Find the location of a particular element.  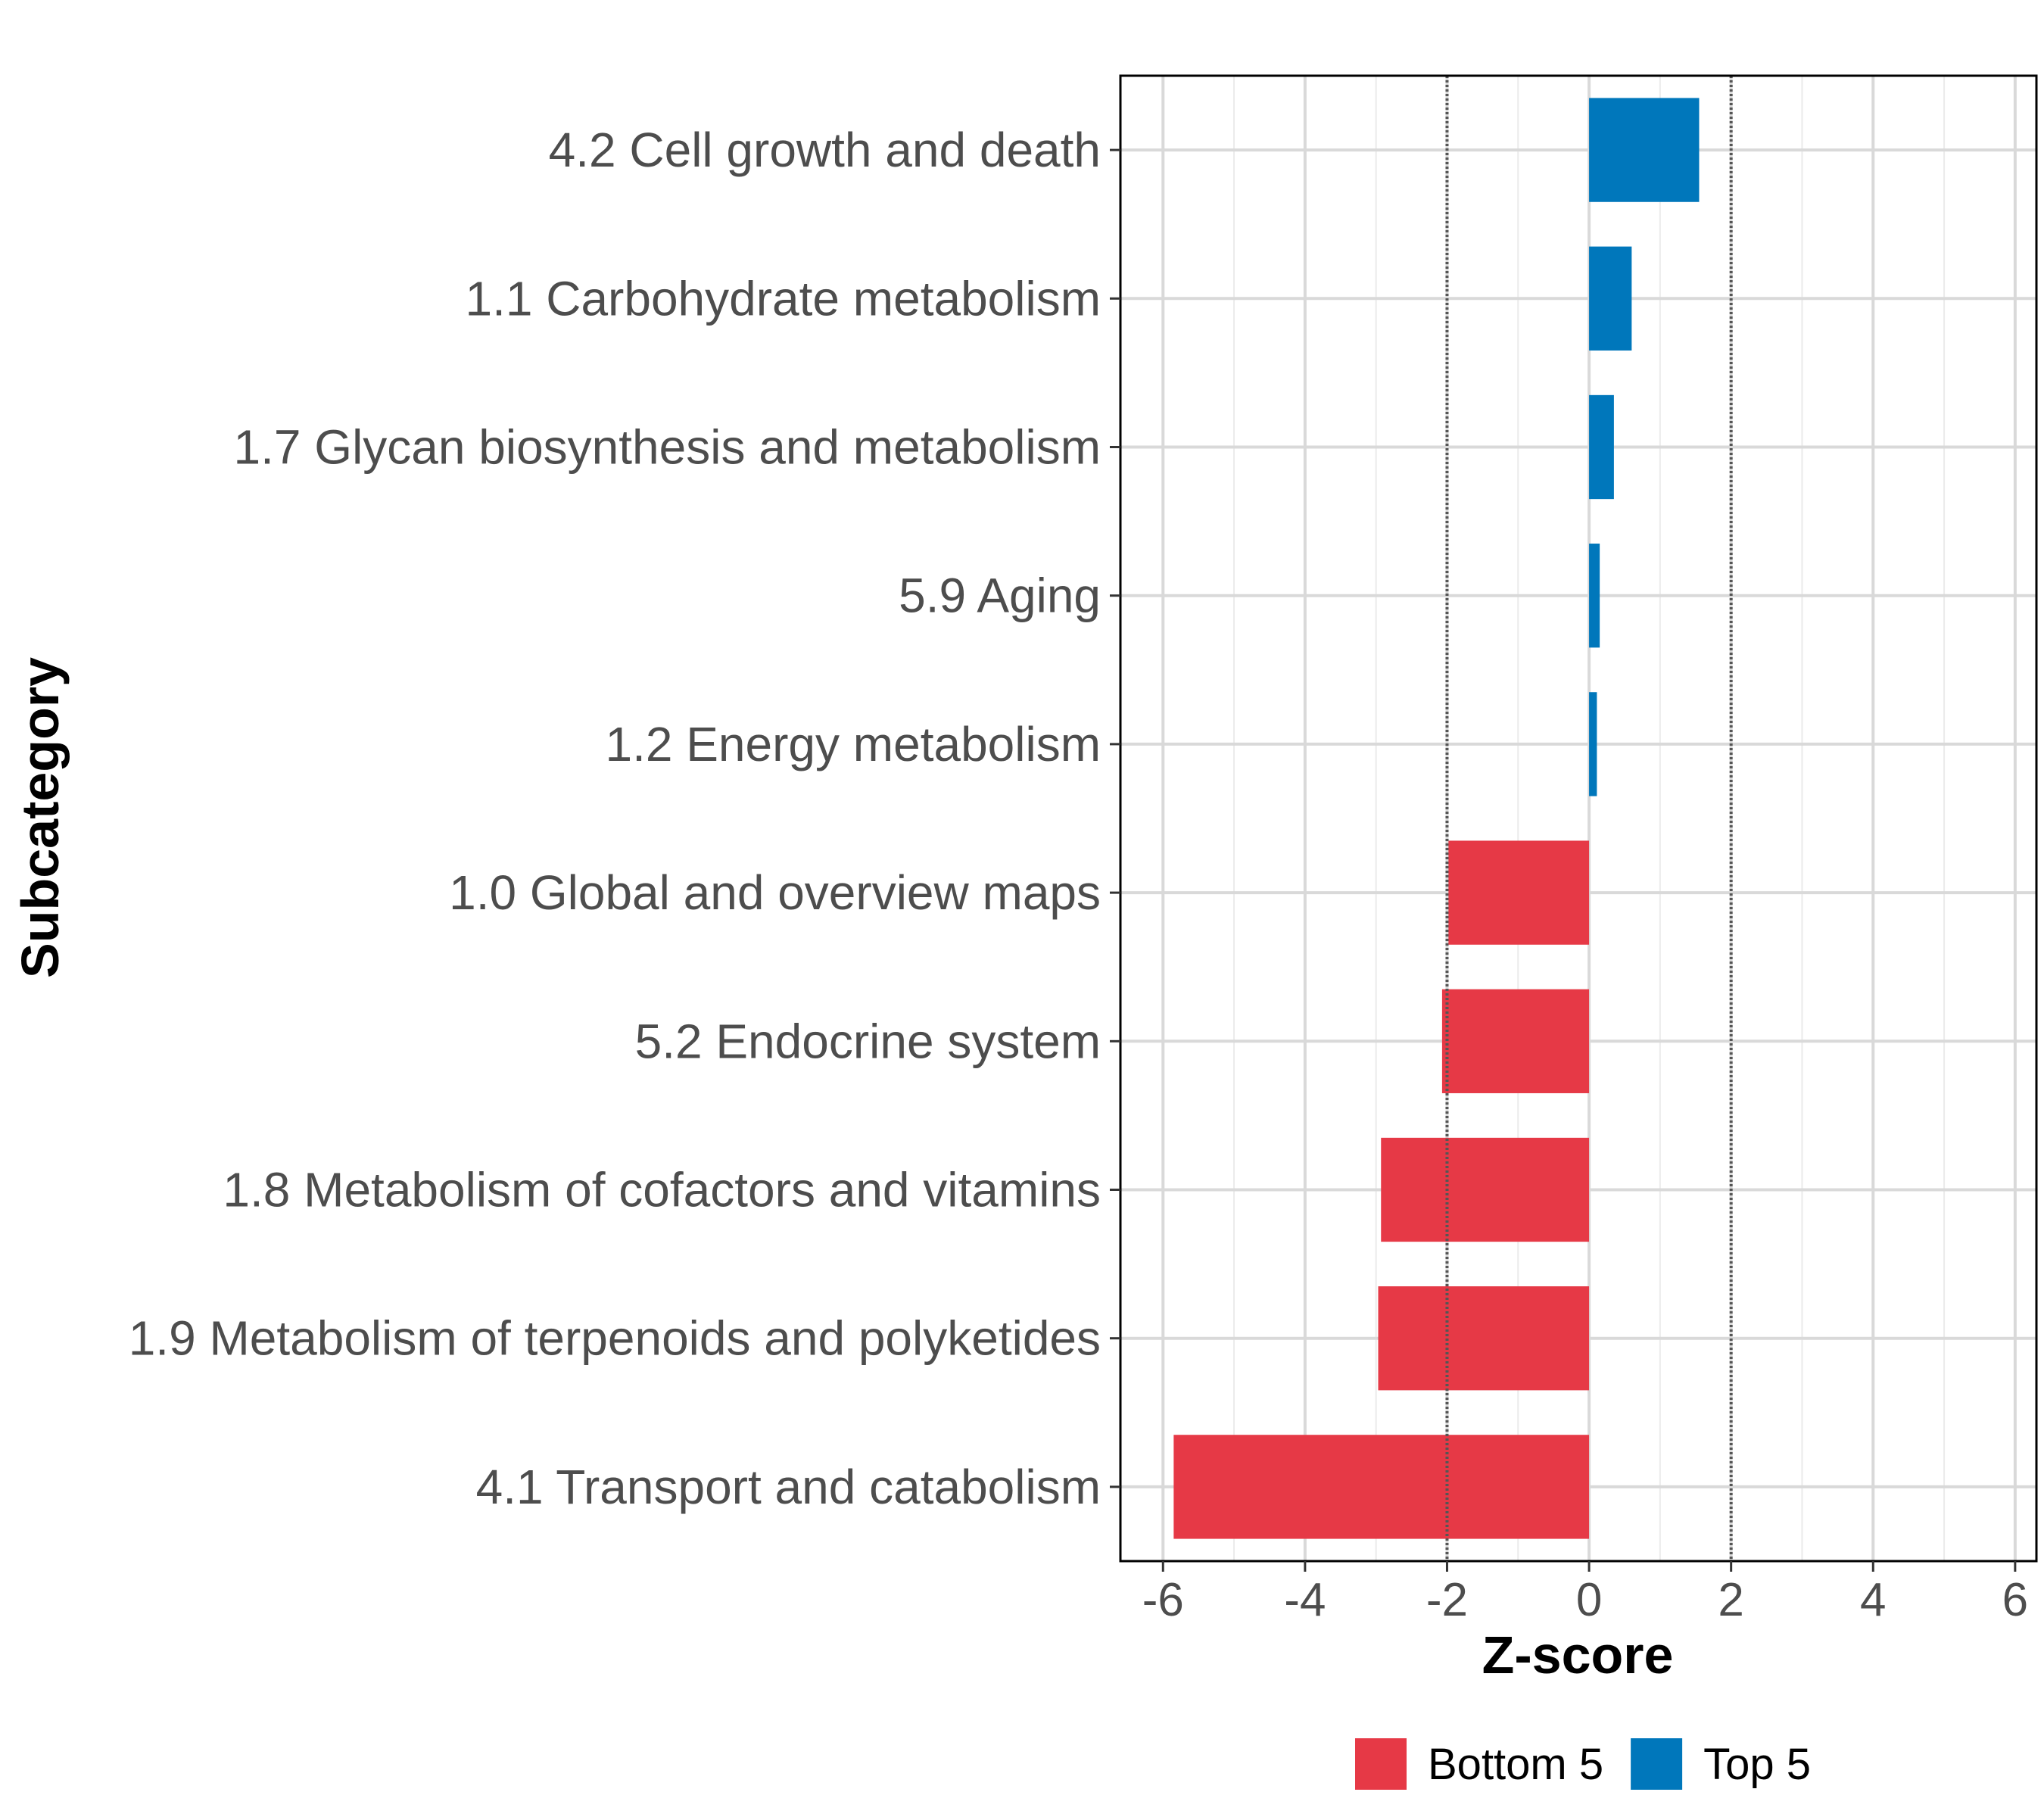

y-tick-label: 1.0 Global and overview maps is located at coordinates (775, 892).